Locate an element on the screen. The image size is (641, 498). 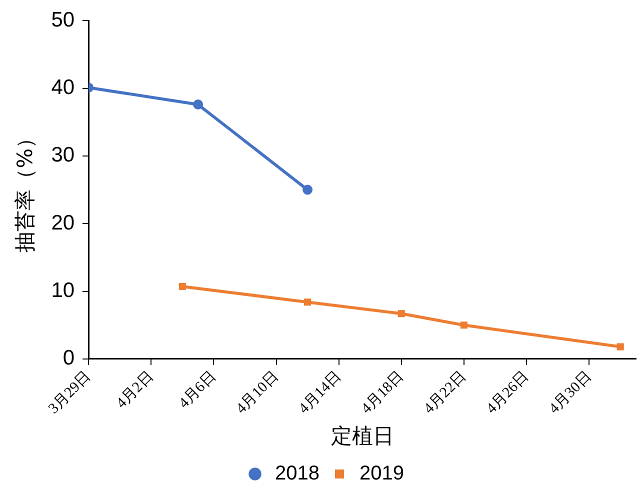
x-tick-label: 4月6日 is located at coordinates (198, 390).